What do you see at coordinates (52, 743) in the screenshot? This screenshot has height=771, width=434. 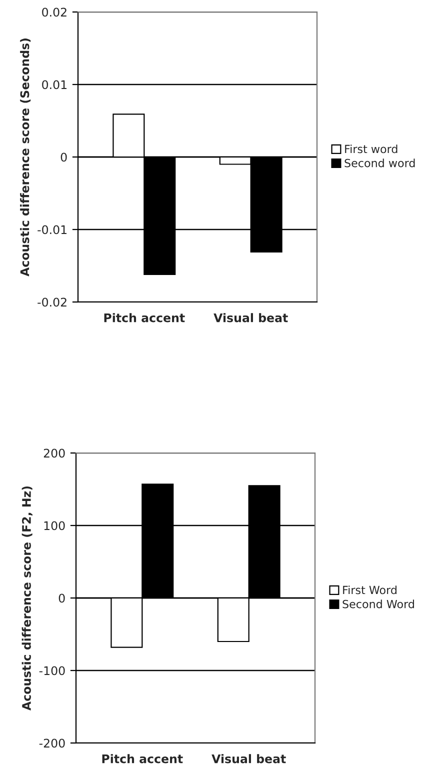 I see `y-tick-label: -200` at bounding box center [52, 743].